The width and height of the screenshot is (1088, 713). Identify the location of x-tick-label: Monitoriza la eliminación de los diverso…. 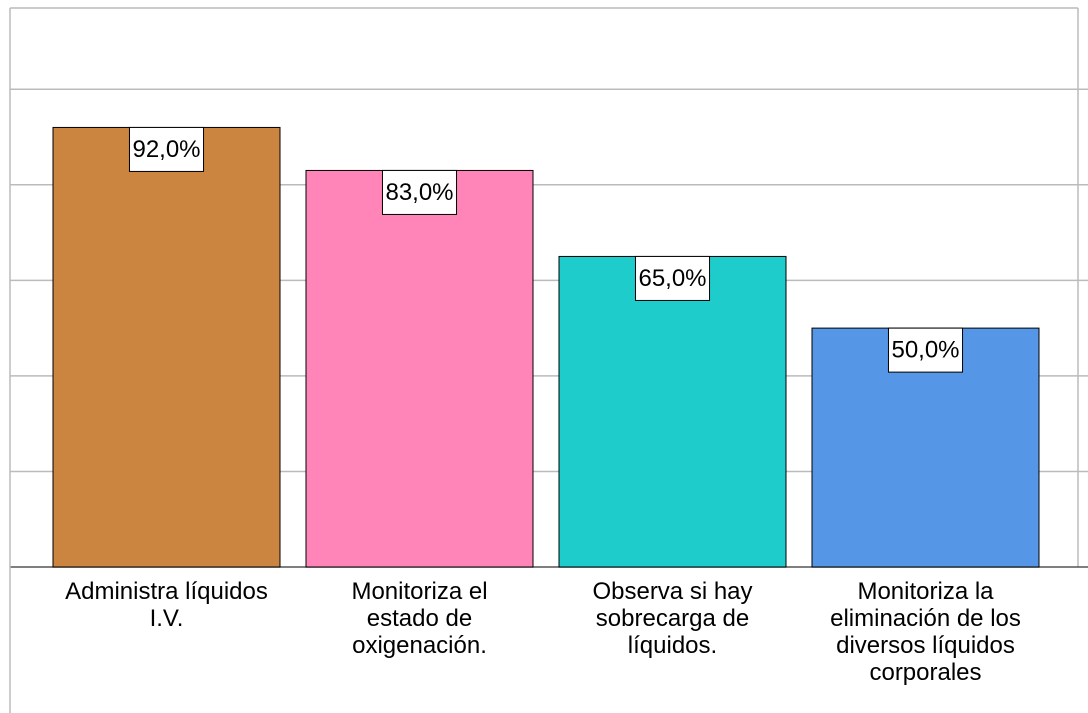
(925, 632).